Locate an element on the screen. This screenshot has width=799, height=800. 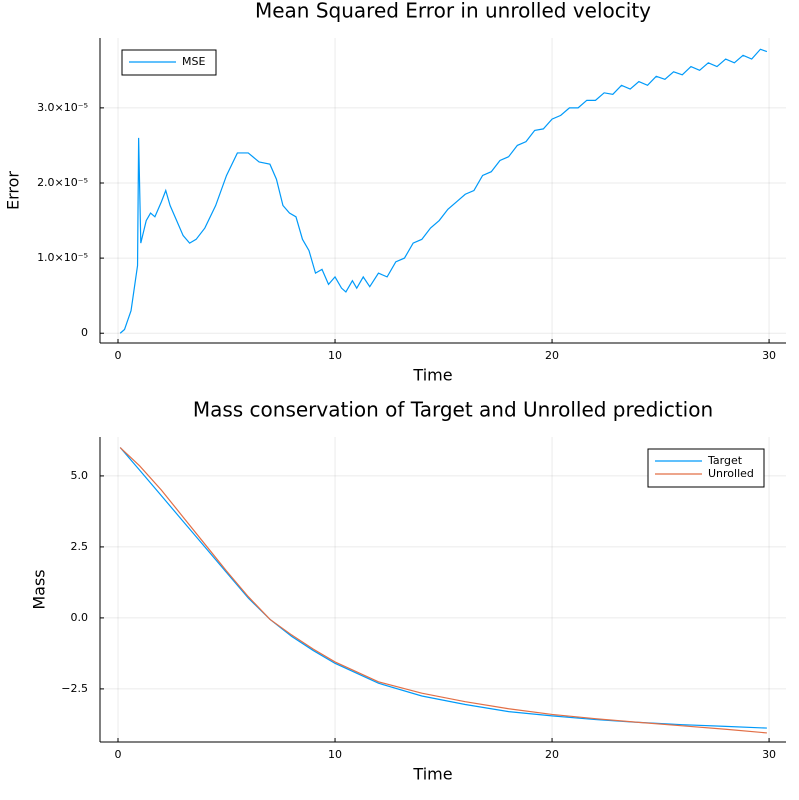
y-axis-label: Mass is located at coordinates (39, 589).